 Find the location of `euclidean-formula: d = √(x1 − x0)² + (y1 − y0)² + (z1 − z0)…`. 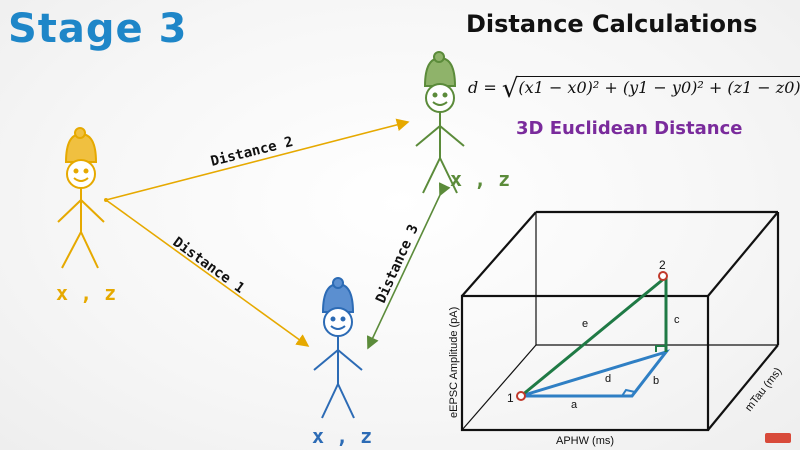

euclidean-formula: d = √(x1 − x0)² + (y1 − y0)² + (z1 − z0)… is located at coordinates (634, 89).